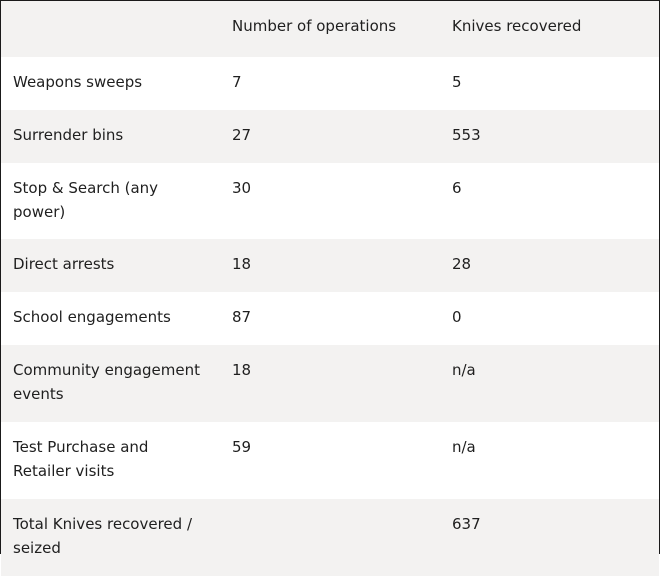 The height and width of the screenshot is (576, 660). Describe the element at coordinates (462, 264) in the screenshot. I see `row-knives: 28` at that location.